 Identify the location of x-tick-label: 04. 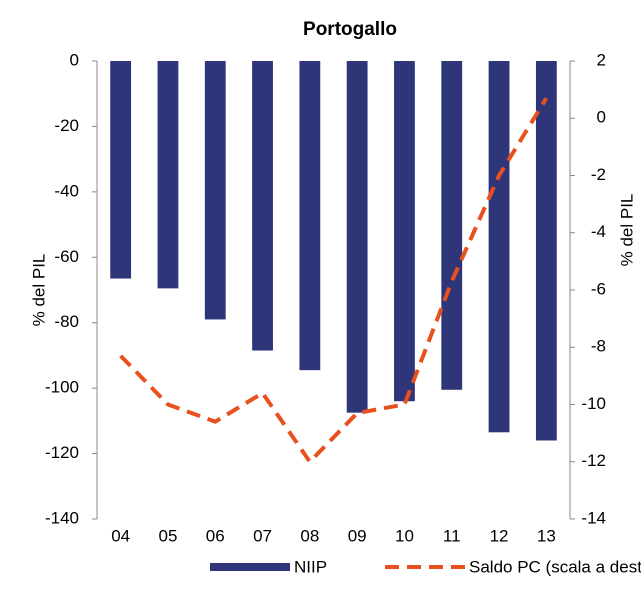
(120, 535).